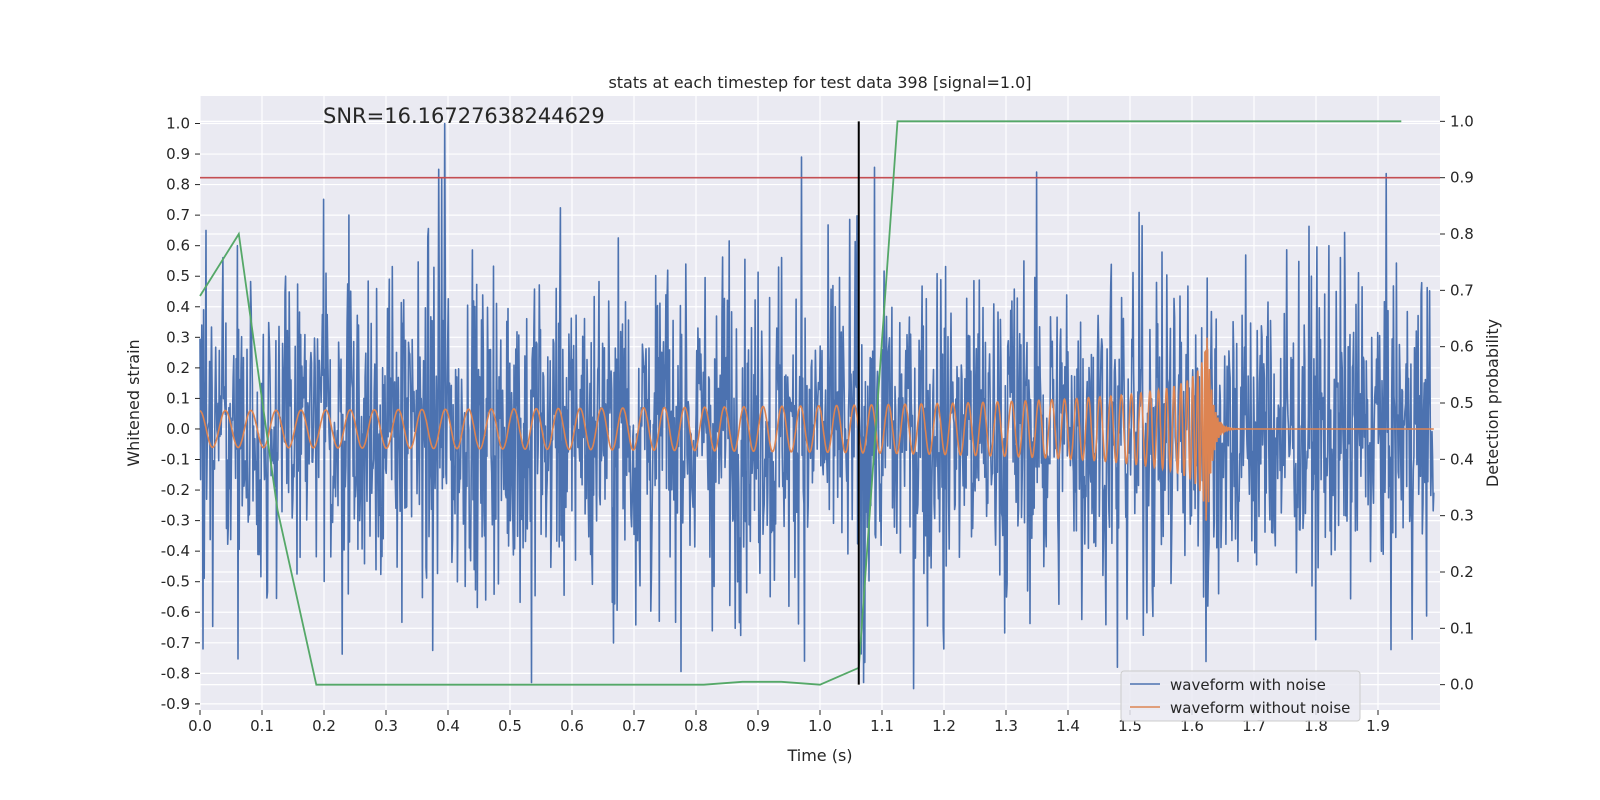 This screenshot has height=800, width=1600. Describe the element at coordinates (819, 755) in the screenshot. I see `x-axis-label: Time (s)` at that location.